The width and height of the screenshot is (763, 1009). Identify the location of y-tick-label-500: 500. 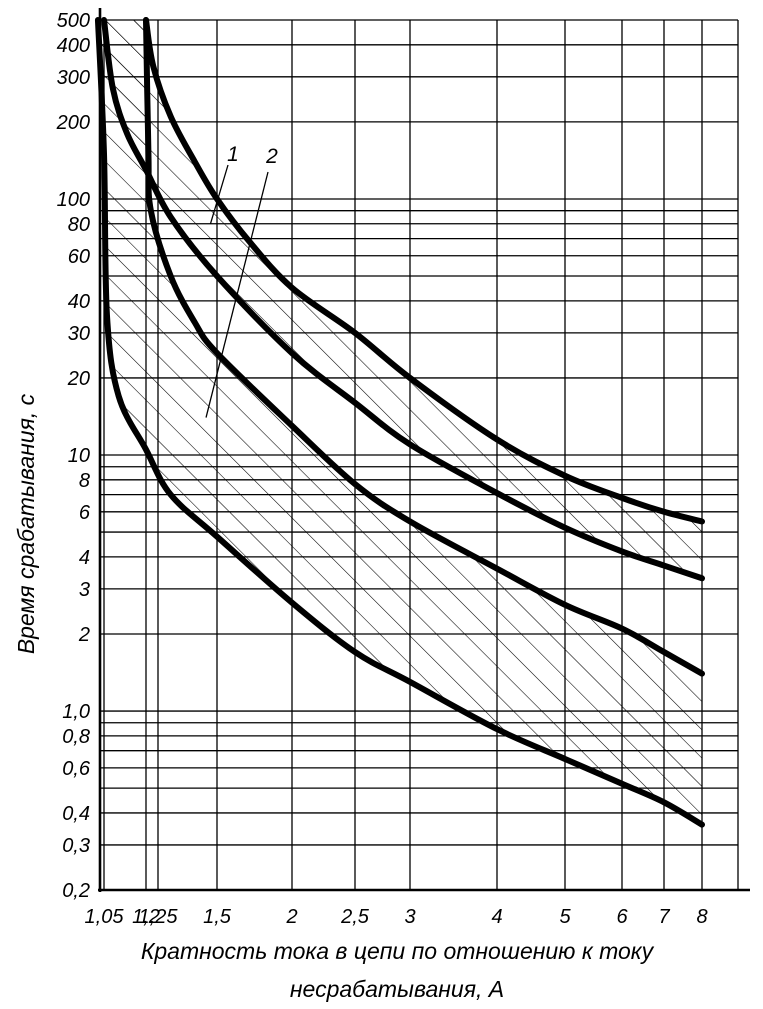
(73, 21).